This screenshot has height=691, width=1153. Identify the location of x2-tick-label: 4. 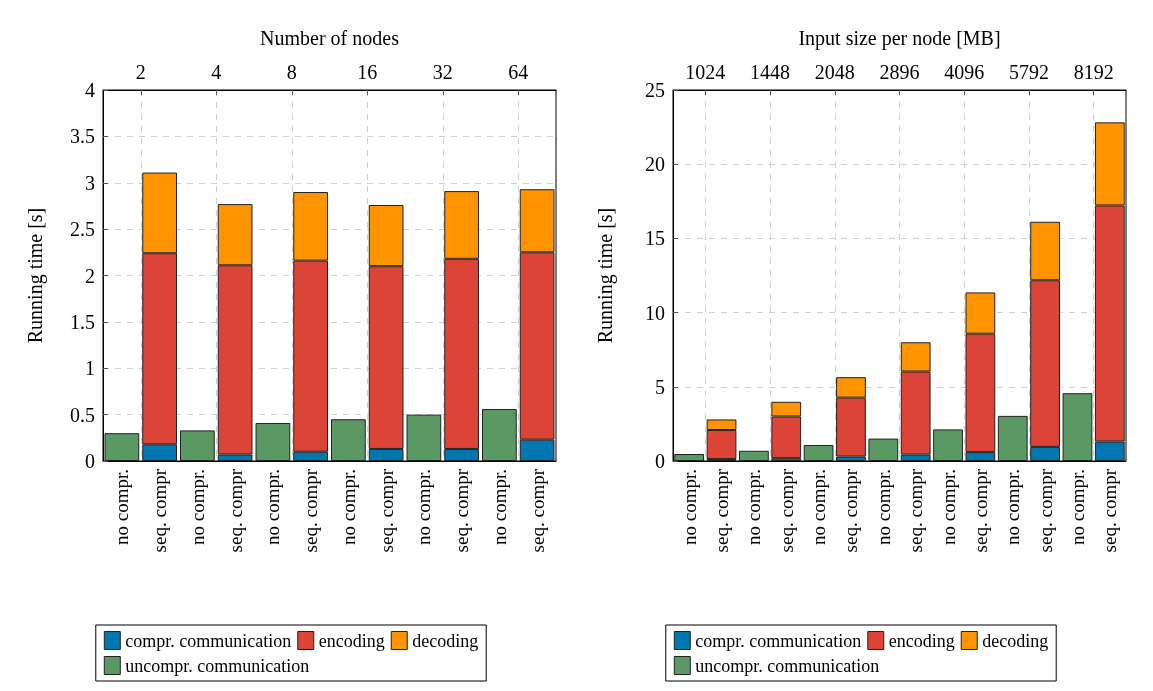
(216, 72).